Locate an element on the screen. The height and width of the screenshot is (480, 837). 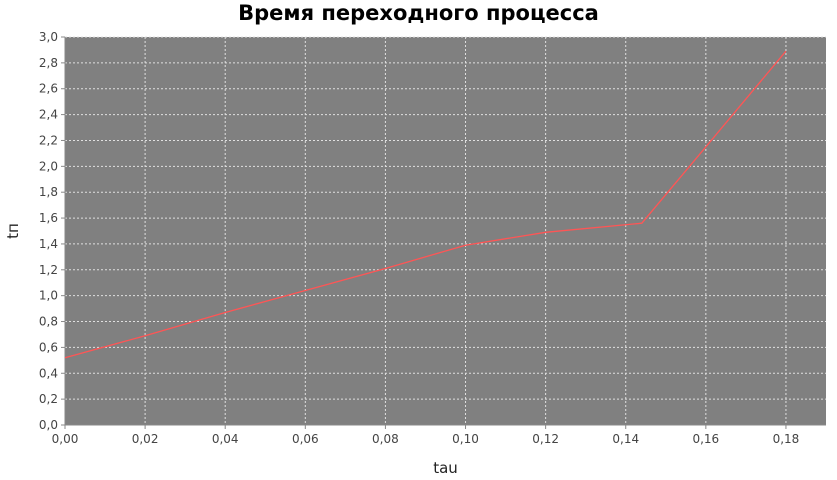
x-tick-label: 0,00 is located at coordinates (65, 439).